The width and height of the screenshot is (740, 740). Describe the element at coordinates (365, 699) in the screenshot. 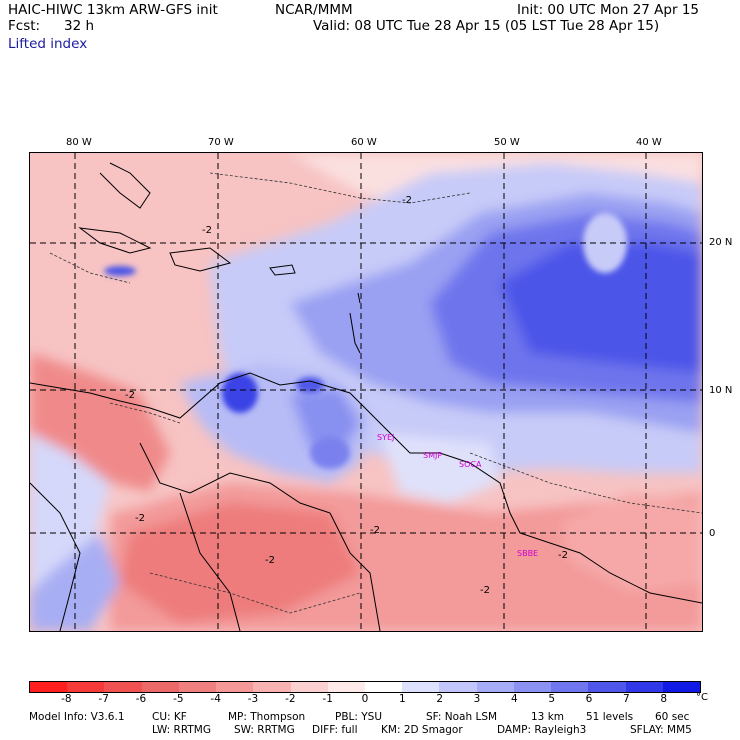

I see `colorbar-label: 0` at that location.